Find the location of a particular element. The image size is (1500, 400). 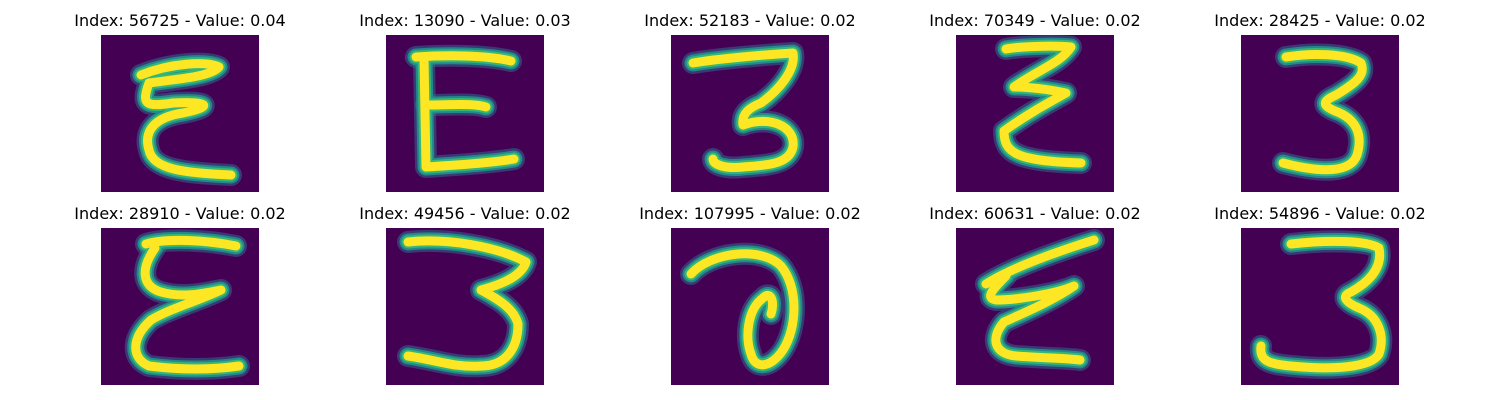

image-panel-7: Index: 49456 - Value: 0.02 is located at coordinates (465, 294).